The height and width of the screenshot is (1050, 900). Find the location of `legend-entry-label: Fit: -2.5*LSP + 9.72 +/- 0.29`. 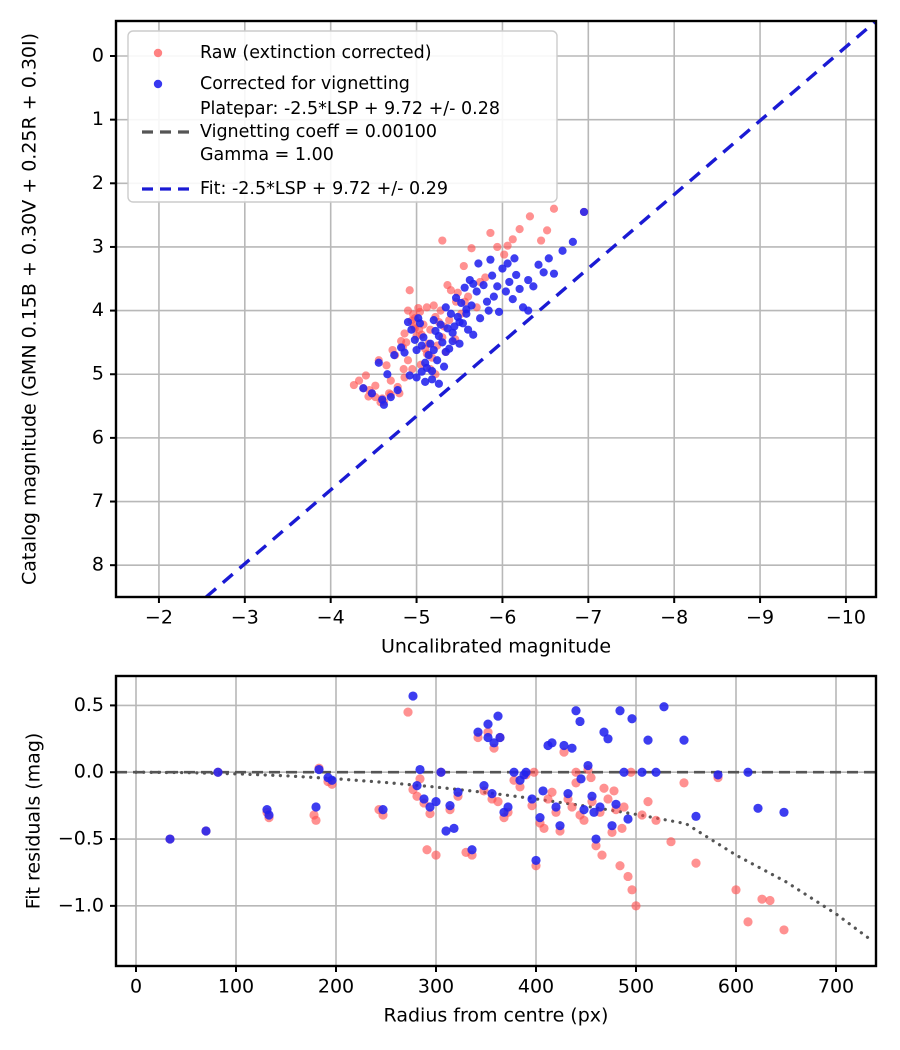

legend-entry-label: Fit: -2.5*LSP + 9.72 +/- 0.29 is located at coordinates (324, 189).